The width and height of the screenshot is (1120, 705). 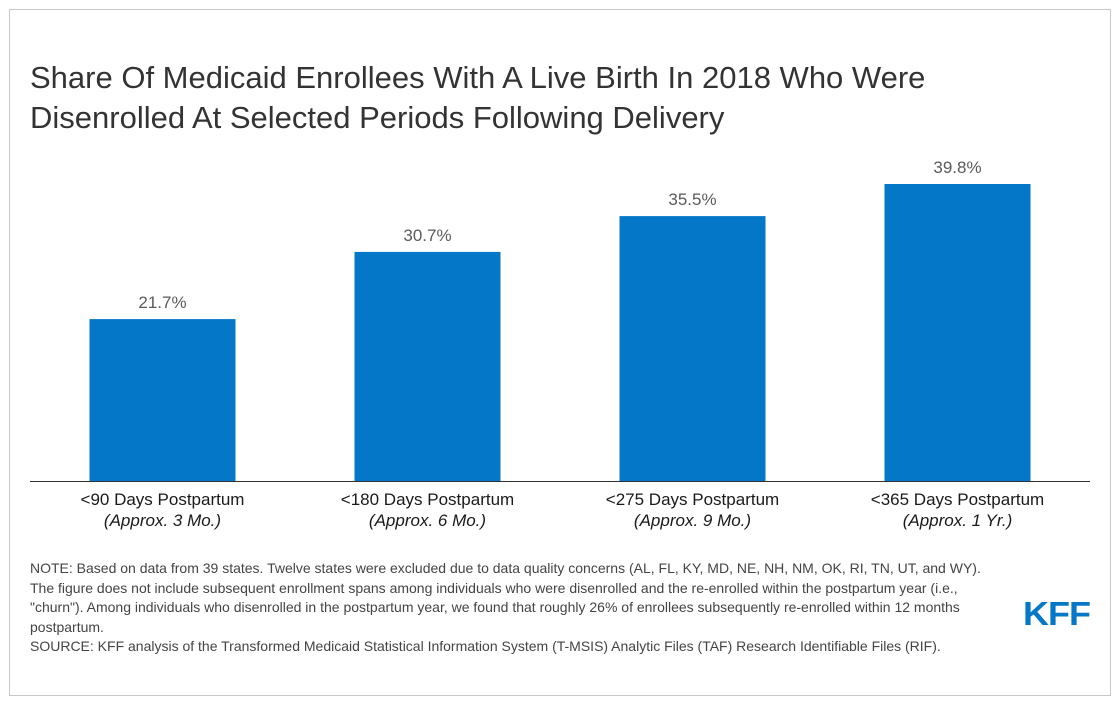 What do you see at coordinates (1057, 613) in the screenshot?
I see `kff-logo: KFF` at bounding box center [1057, 613].